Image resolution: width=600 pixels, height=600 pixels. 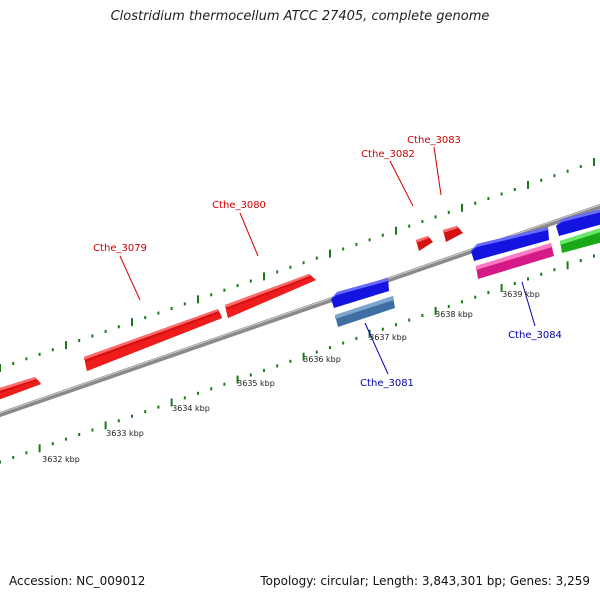 I want to click on gene-feature-left-edge, so click(x=20, y=390).